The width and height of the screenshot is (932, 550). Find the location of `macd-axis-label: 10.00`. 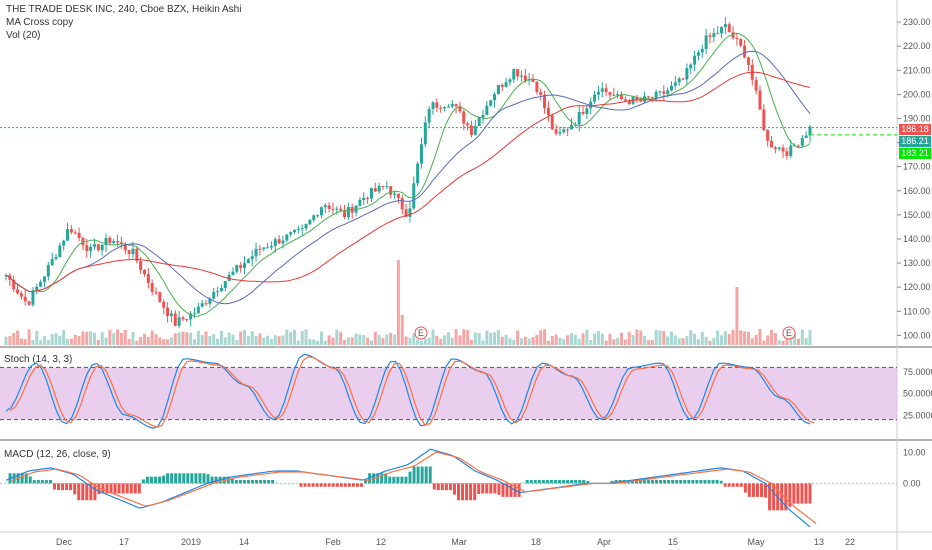

macd-axis-label: 10.00 is located at coordinates (914, 452).